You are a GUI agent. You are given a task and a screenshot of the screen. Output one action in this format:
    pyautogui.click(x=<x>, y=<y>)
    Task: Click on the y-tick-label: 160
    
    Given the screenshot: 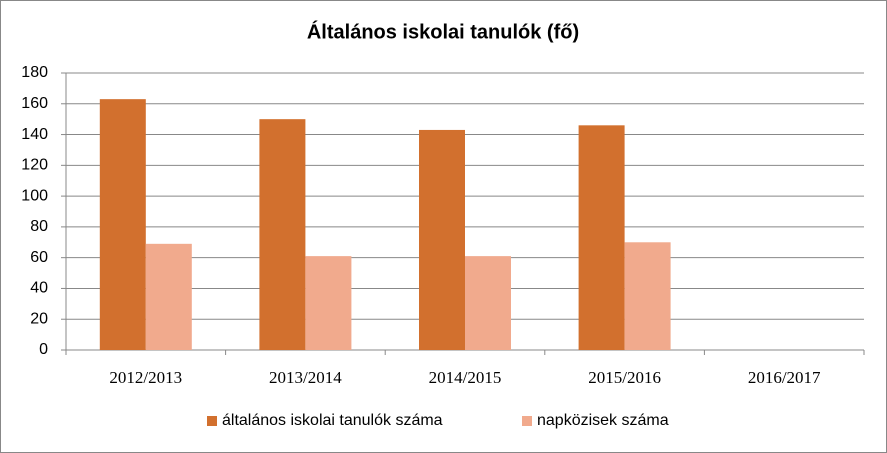 What is the action you would take?
    pyautogui.click(x=34, y=103)
    